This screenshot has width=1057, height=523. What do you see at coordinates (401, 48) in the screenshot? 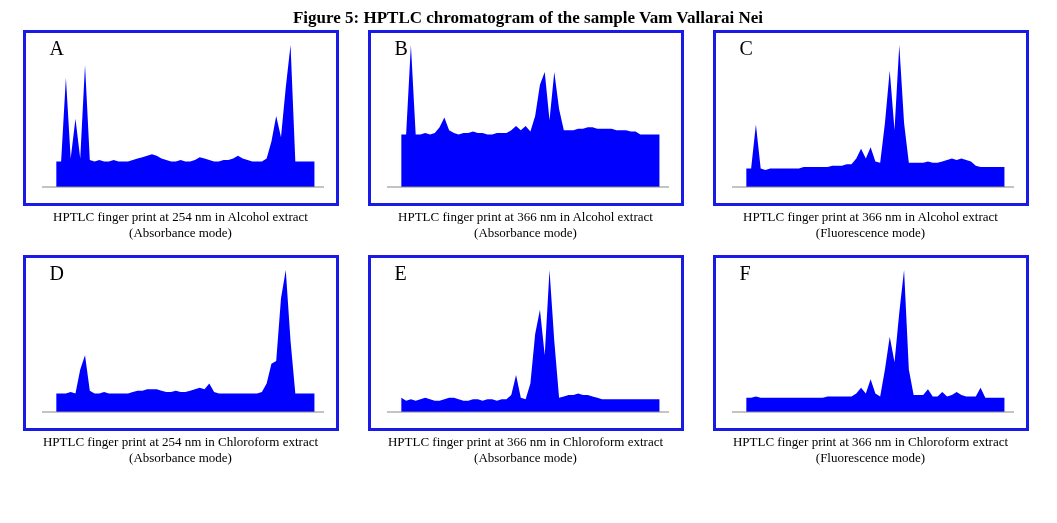
I see `chart-title: B` at bounding box center [401, 48].